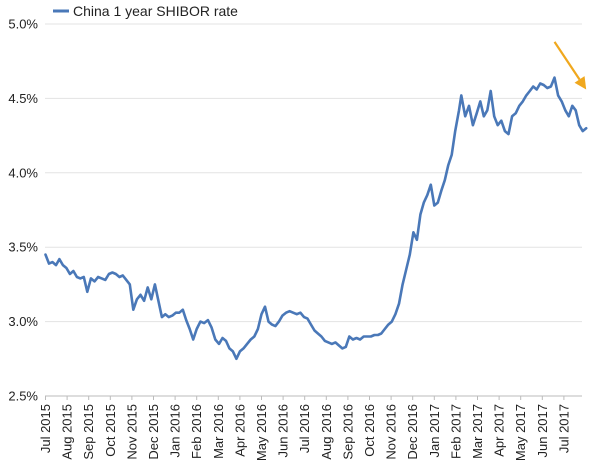 This screenshot has height=474, width=590. I want to click on x-tick-label: Mar 2017, so click(477, 431).